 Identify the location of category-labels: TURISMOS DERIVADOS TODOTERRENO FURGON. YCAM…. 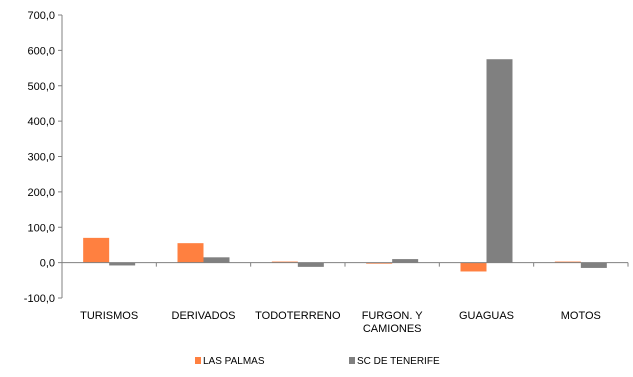
(340, 322).